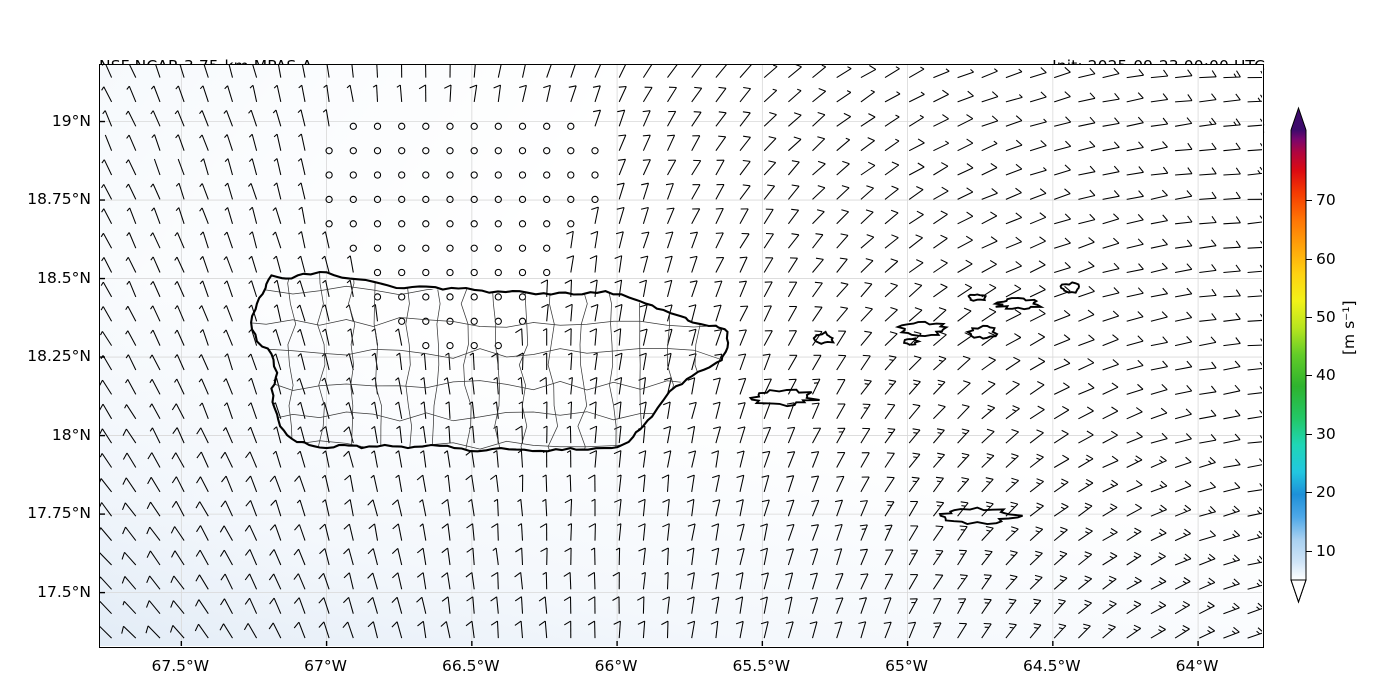  Describe the element at coordinates (180, 666) in the screenshot. I see `x-tick-label: 67.5°W` at that location.